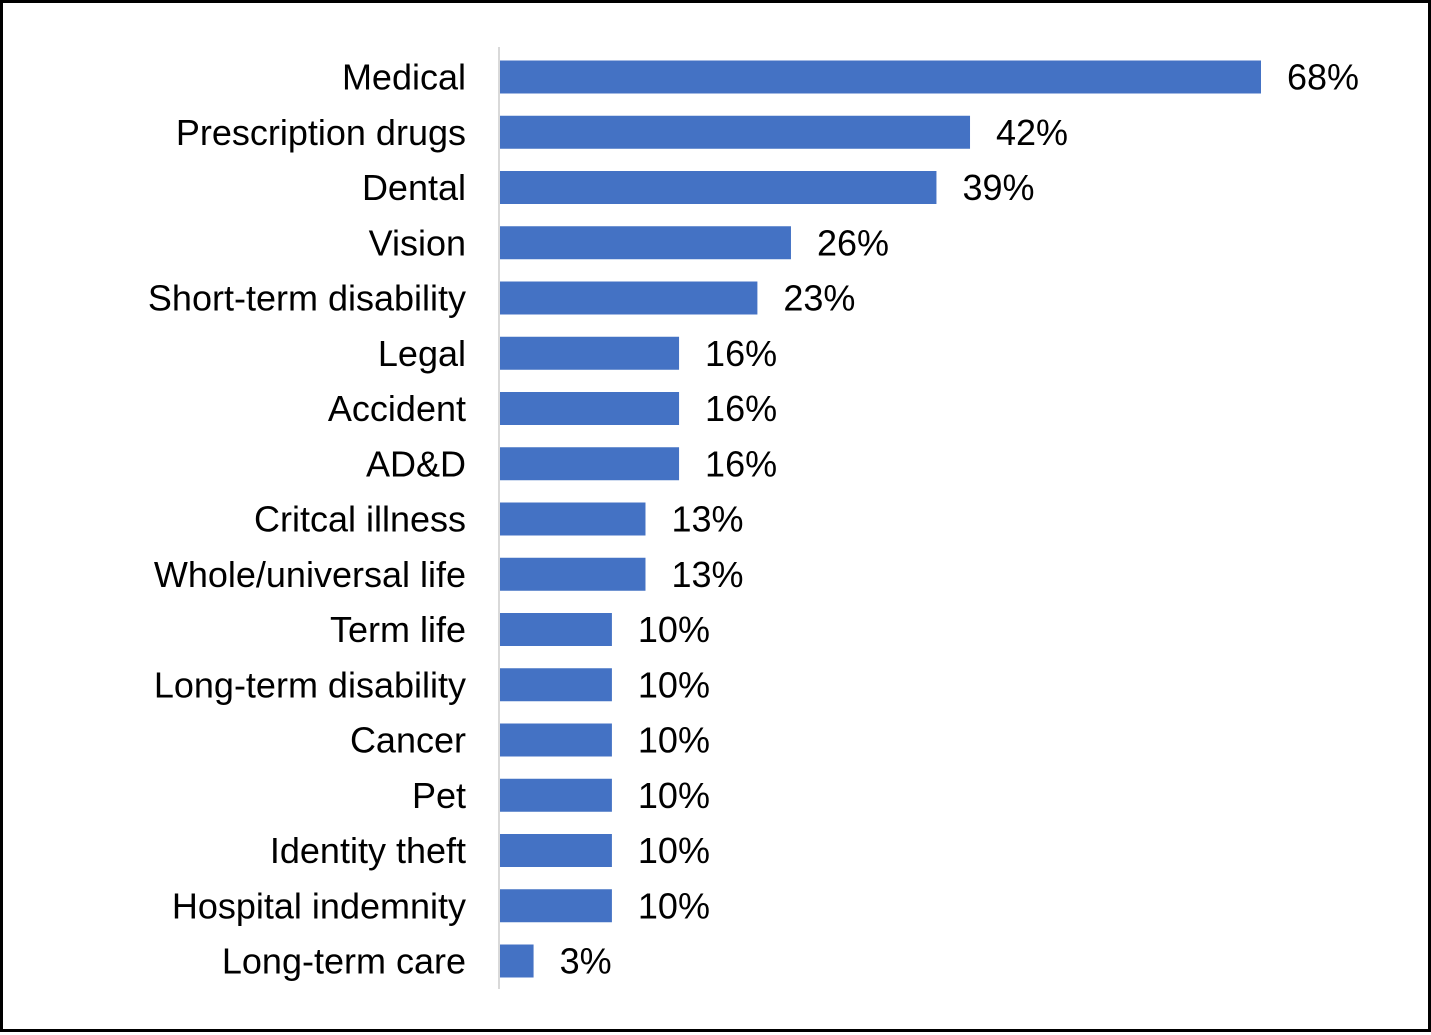 This screenshot has width=1431, height=1035. Describe the element at coordinates (404, 77) in the screenshot. I see `category-label: Medical` at that location.